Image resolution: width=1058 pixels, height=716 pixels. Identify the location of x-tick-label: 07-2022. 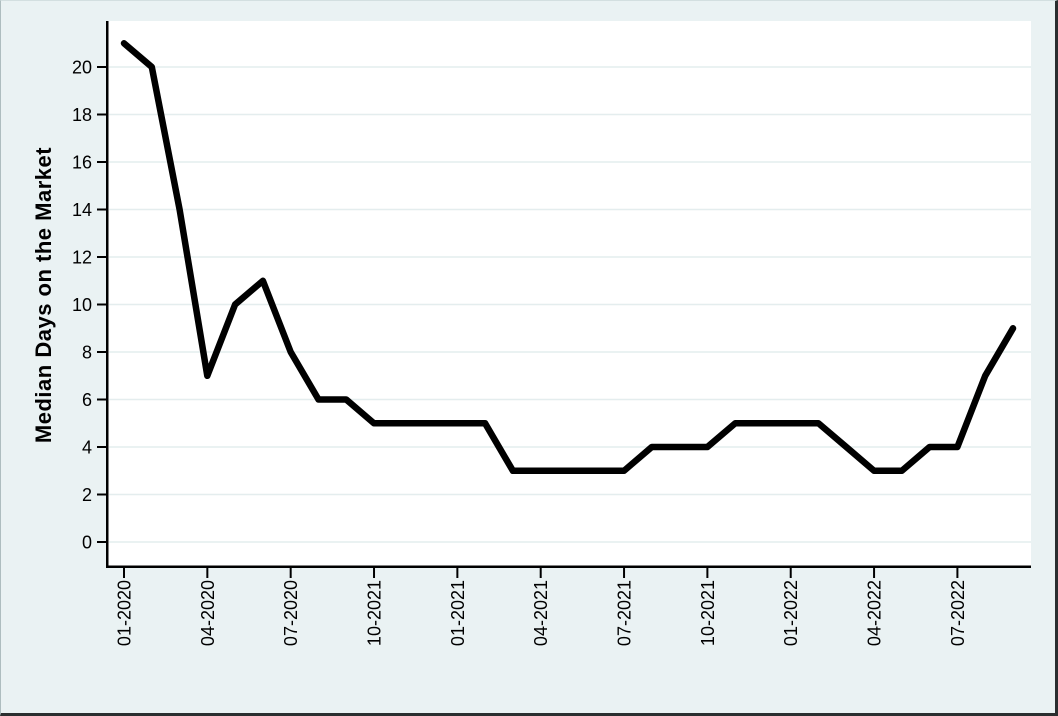
(958, 613).